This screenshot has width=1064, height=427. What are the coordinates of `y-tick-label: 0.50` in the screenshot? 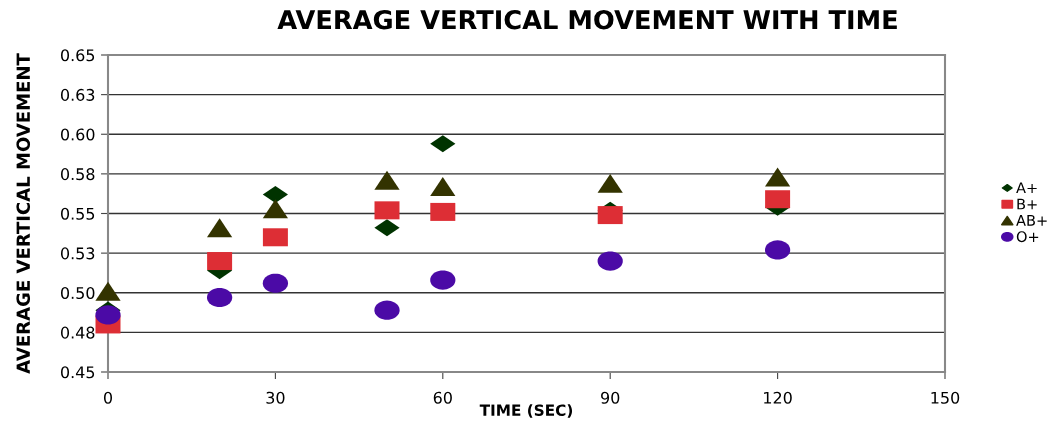 It's located at (77, 293).